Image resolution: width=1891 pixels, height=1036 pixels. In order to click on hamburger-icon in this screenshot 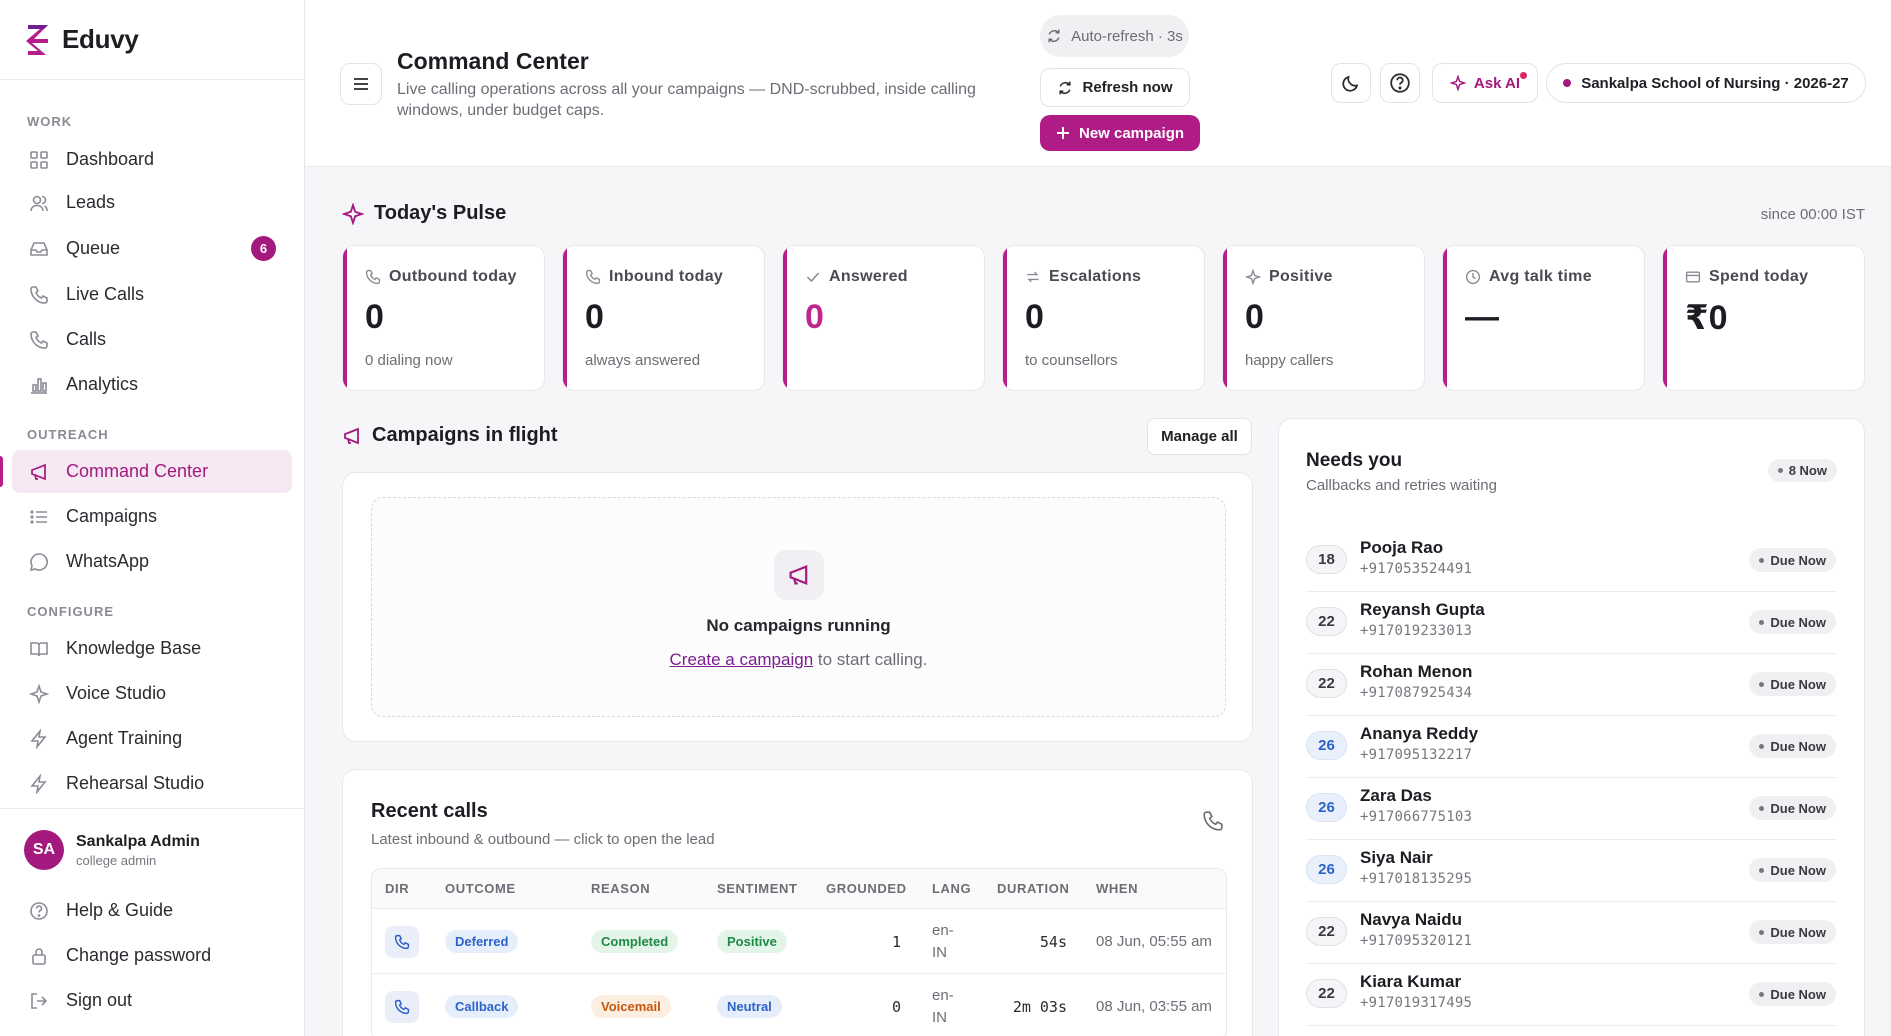, I will do `click(361, 84)`.